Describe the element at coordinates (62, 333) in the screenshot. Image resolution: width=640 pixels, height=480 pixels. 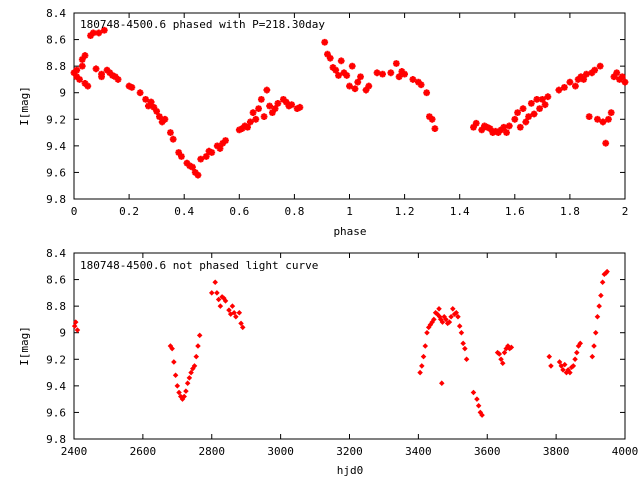
I see `light-curve-y-tick-label: 9` at that location.